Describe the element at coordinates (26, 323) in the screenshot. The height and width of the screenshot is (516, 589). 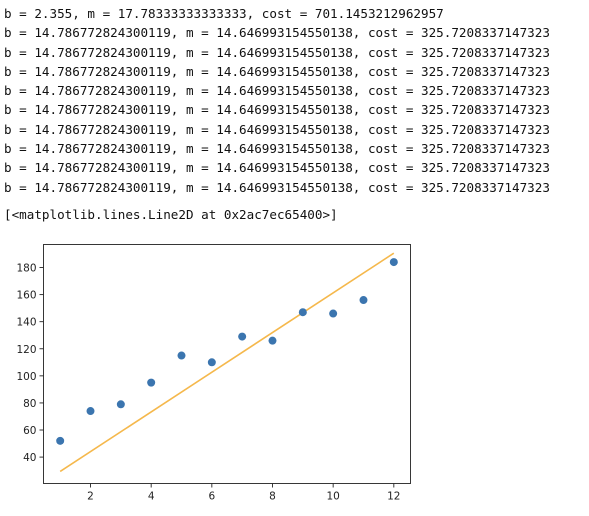
I see `y-tick-label: 140` at that location.